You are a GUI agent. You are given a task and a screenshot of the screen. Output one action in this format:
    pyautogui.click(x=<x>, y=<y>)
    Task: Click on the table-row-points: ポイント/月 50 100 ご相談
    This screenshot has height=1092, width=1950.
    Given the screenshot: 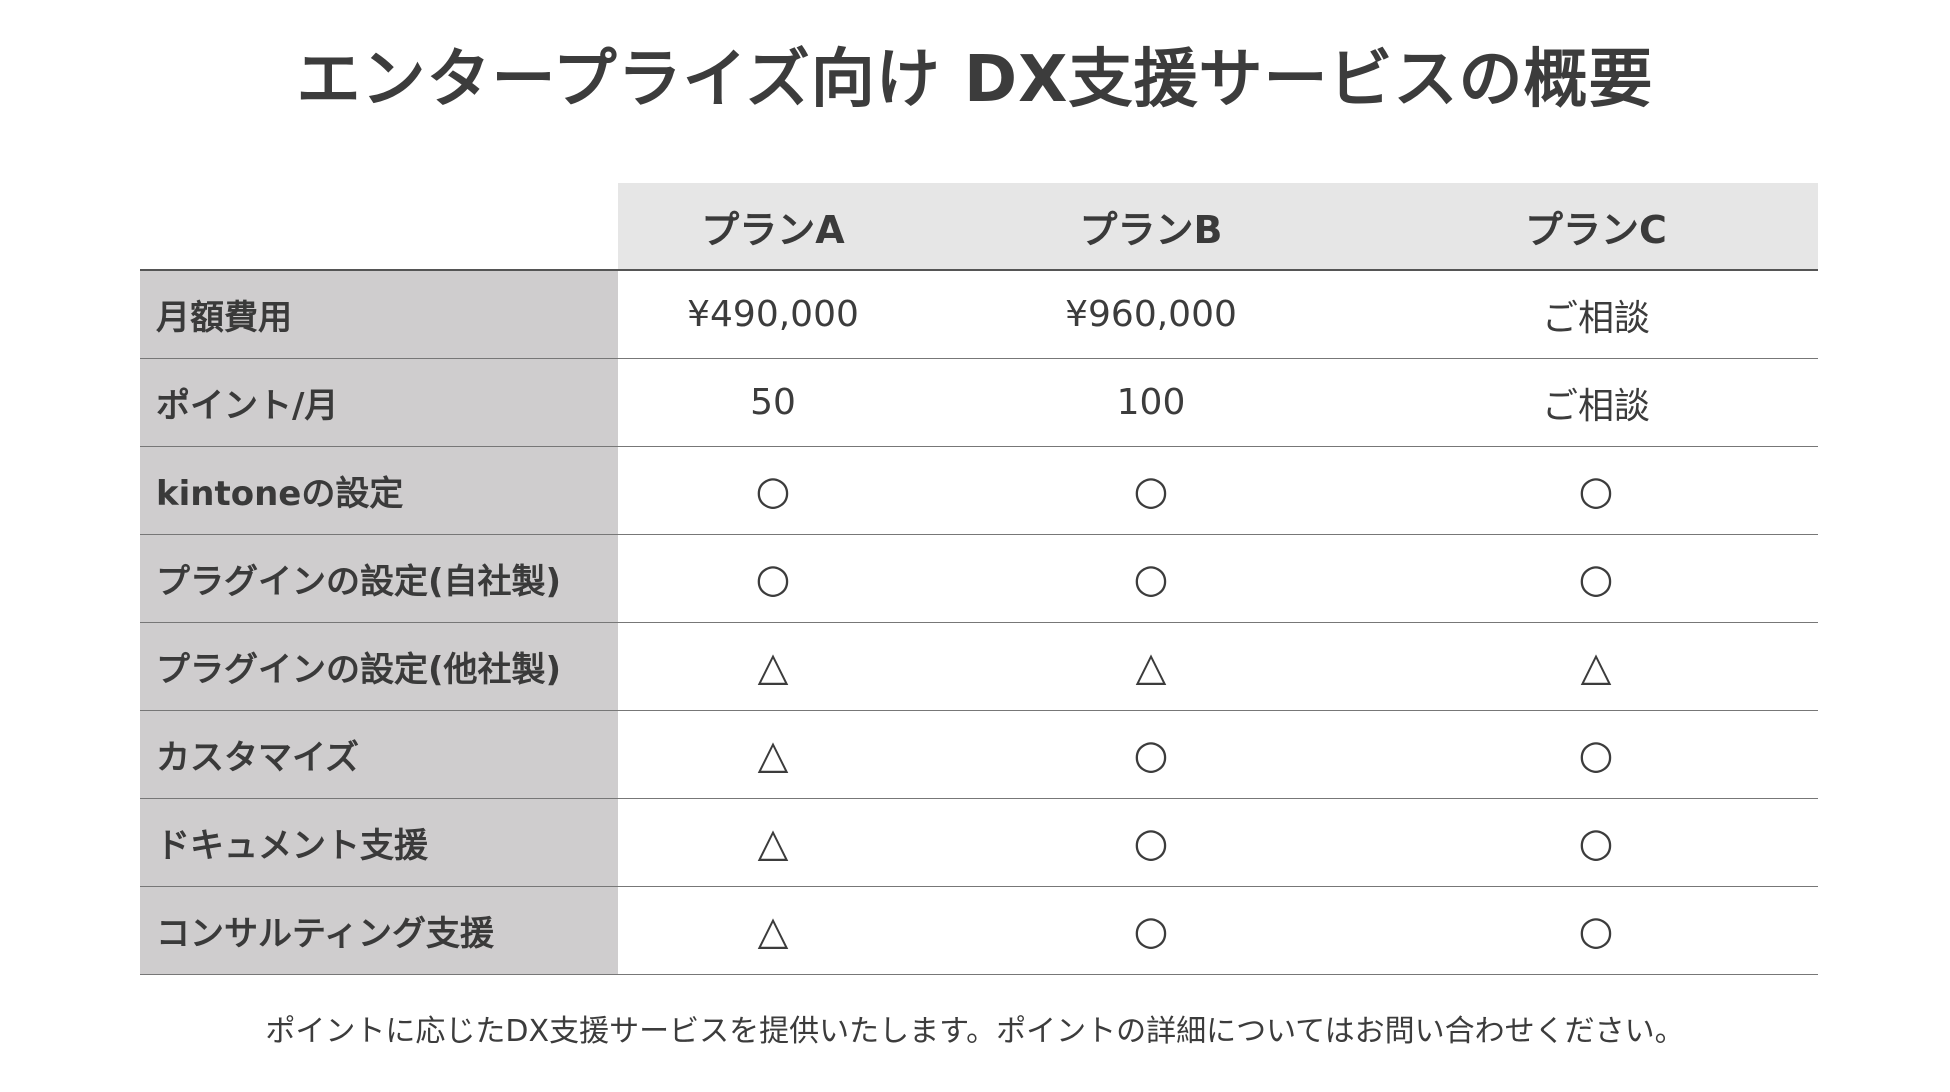 What is the action you would take?
    pyautogui.click(x=979, y=403)
    